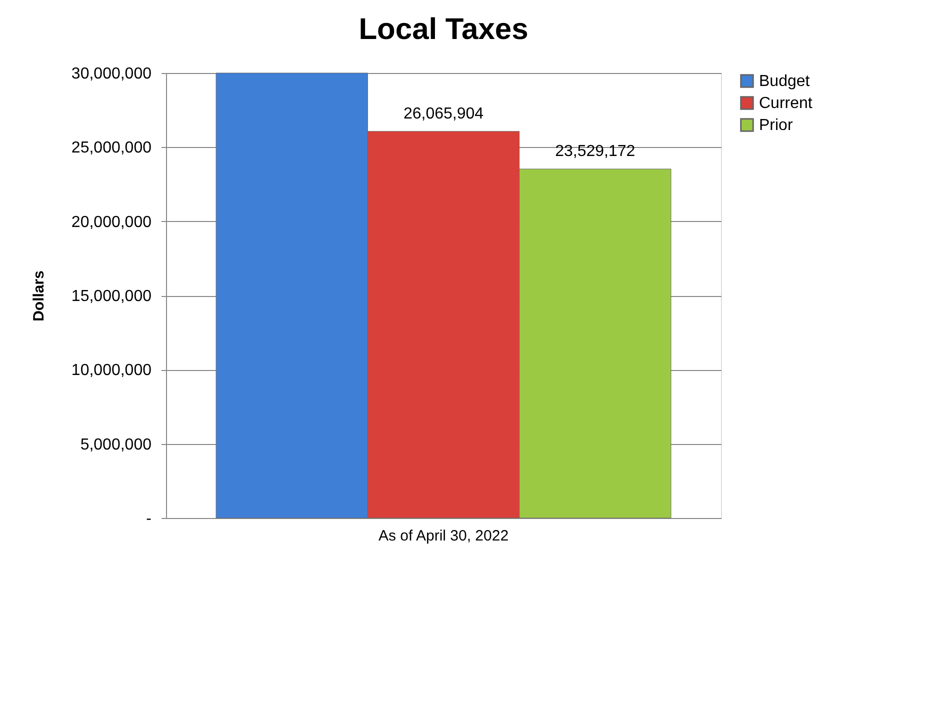 The width and height of the screenshot is (928, 717). Describe the element at coordinates (39, 296) in the screenshot. I see `y-axis-title: Dollars` at that location.